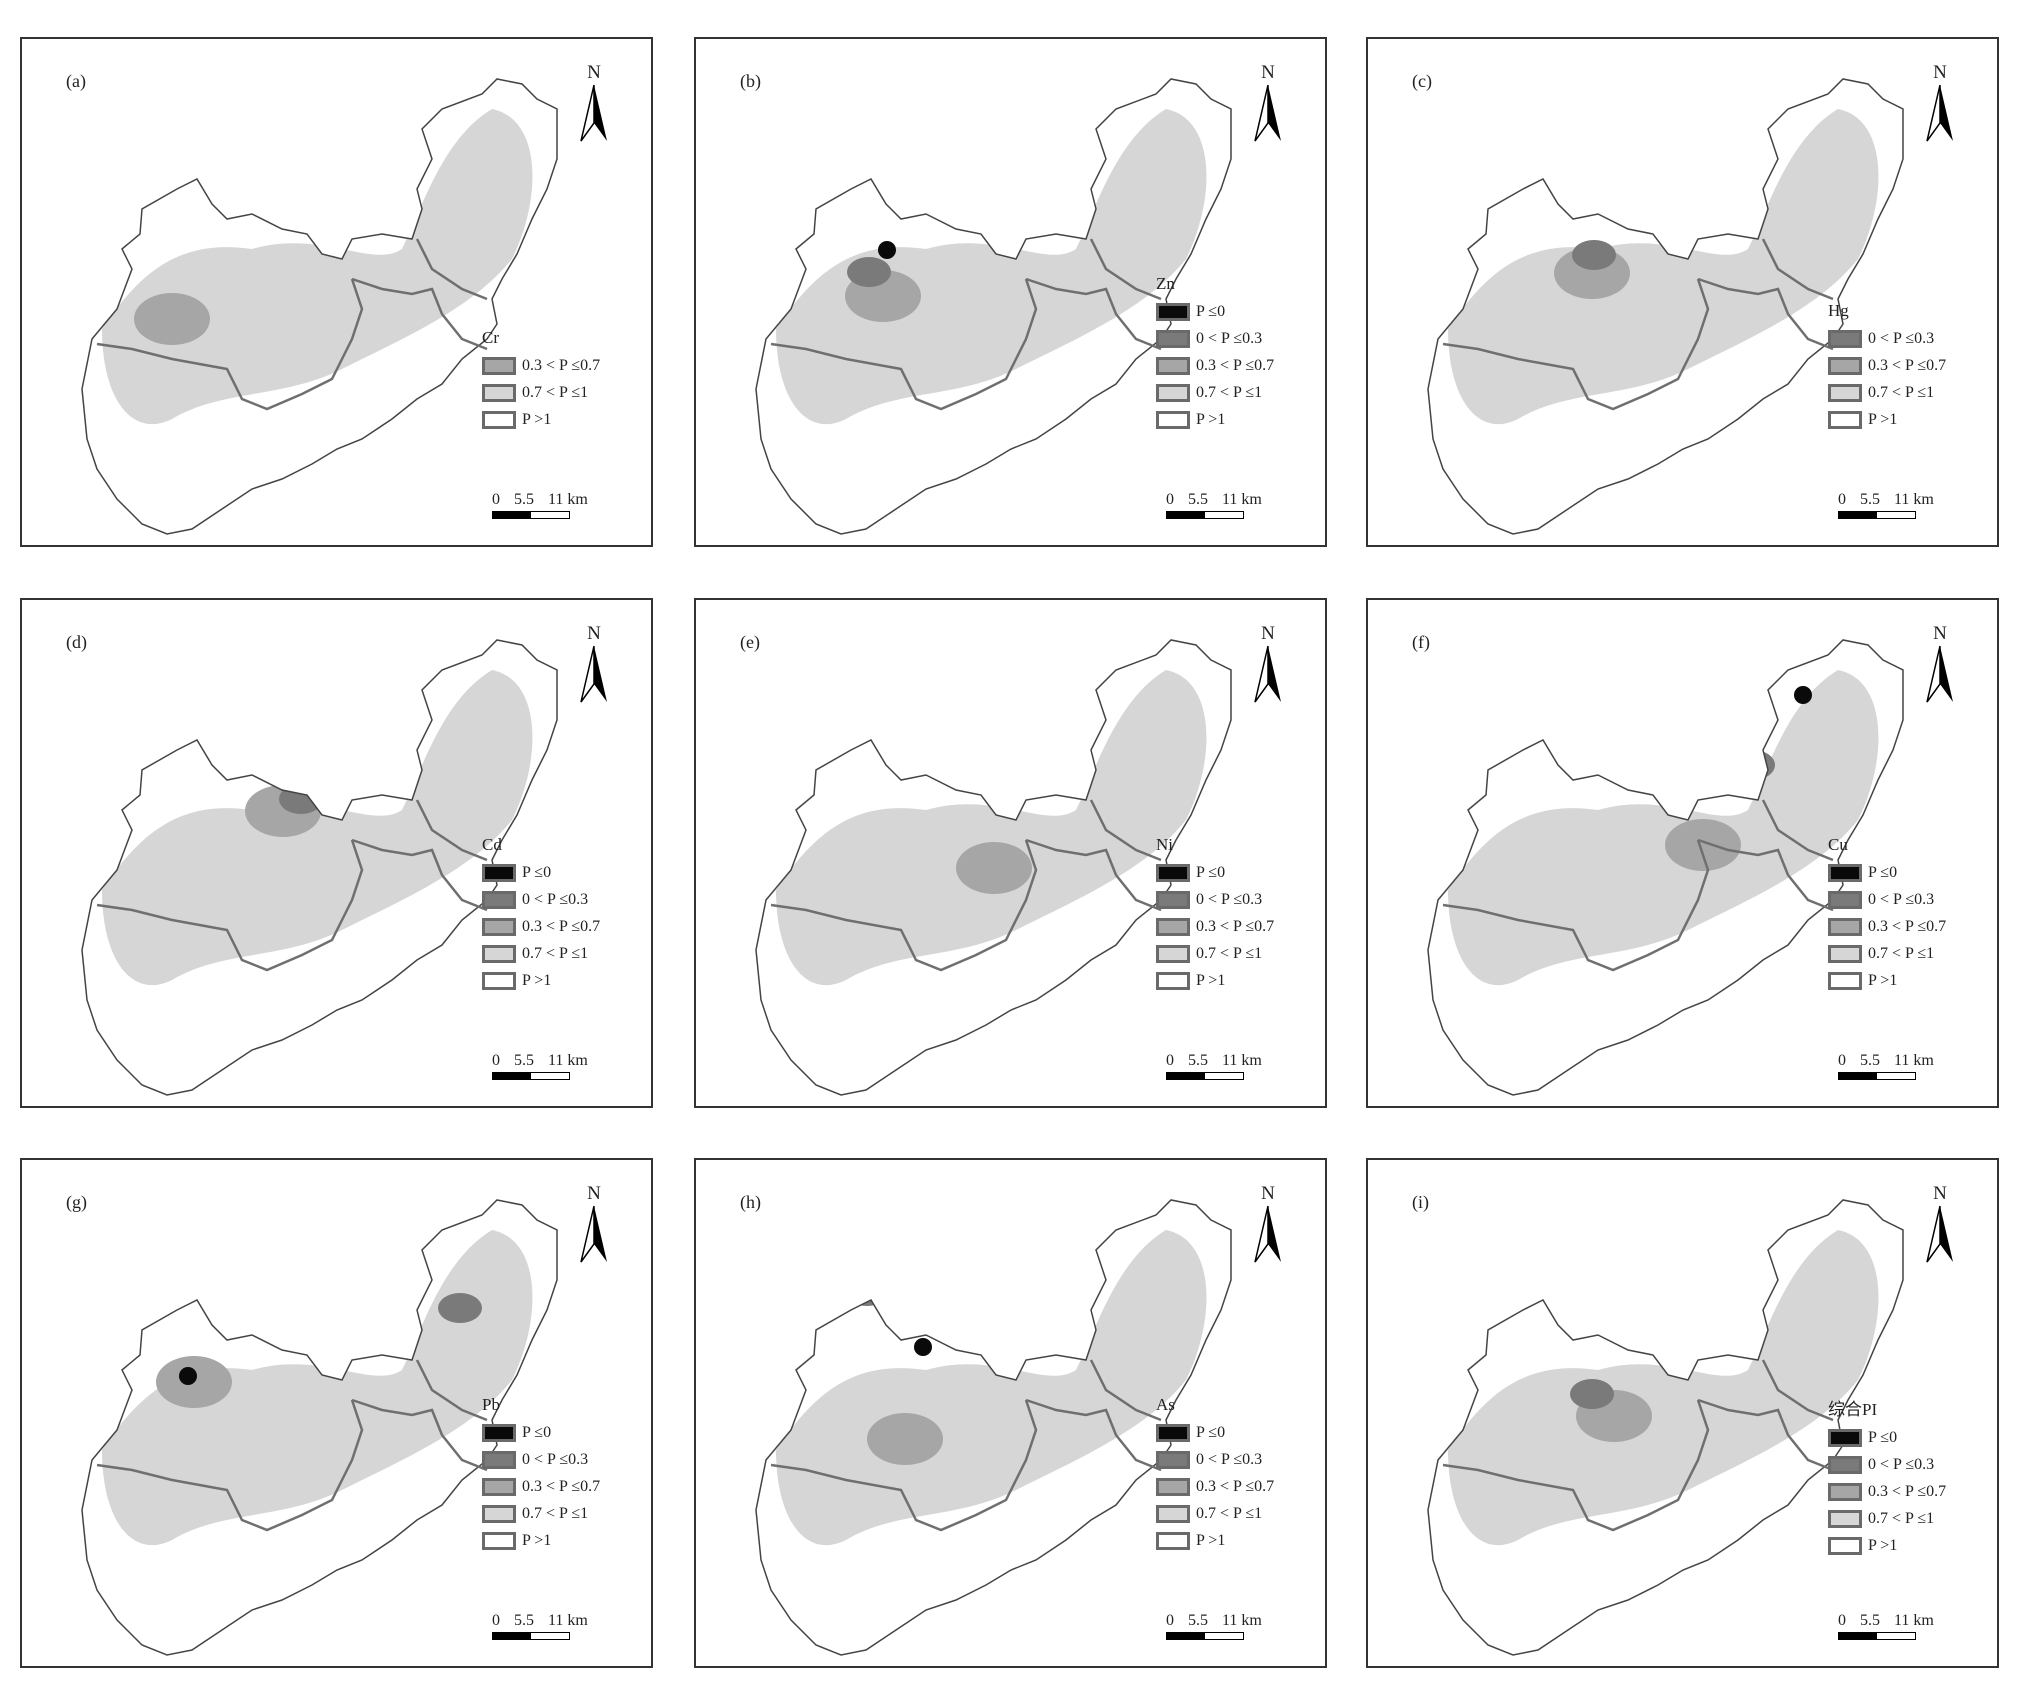 The height and width of the screenshot is (1683, 2018). What do you see at coordinates (750, 642) in the screenshot?
I see `panel-label: (e)` at bounding box center [750, 642].